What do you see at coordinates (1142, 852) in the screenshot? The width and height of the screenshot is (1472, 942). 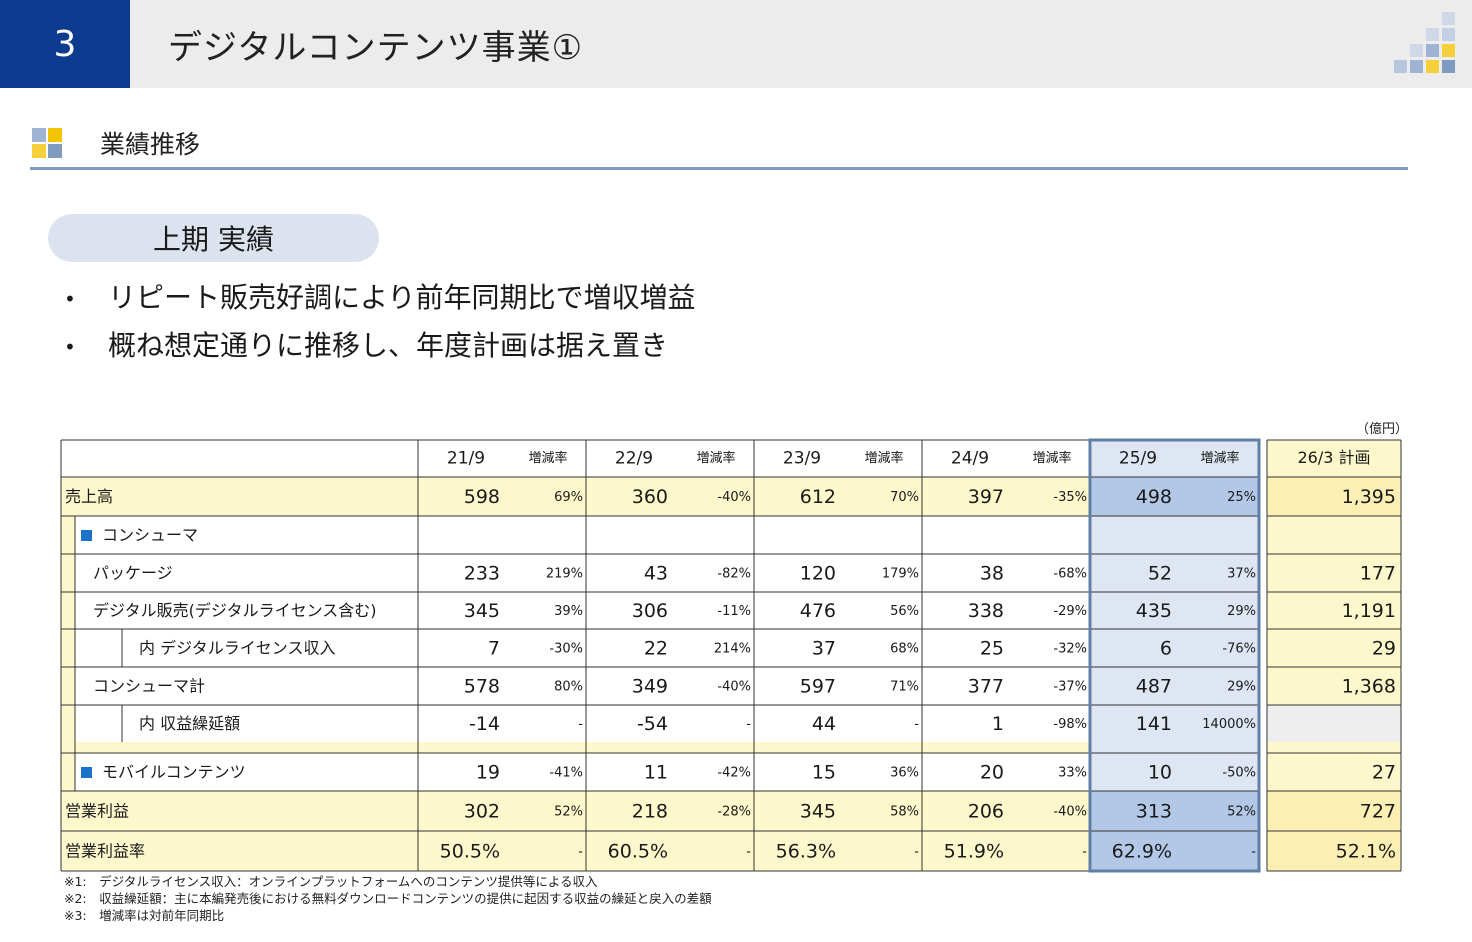 I see `value-cell: 62.9%` at bounding box center [1142, 852].